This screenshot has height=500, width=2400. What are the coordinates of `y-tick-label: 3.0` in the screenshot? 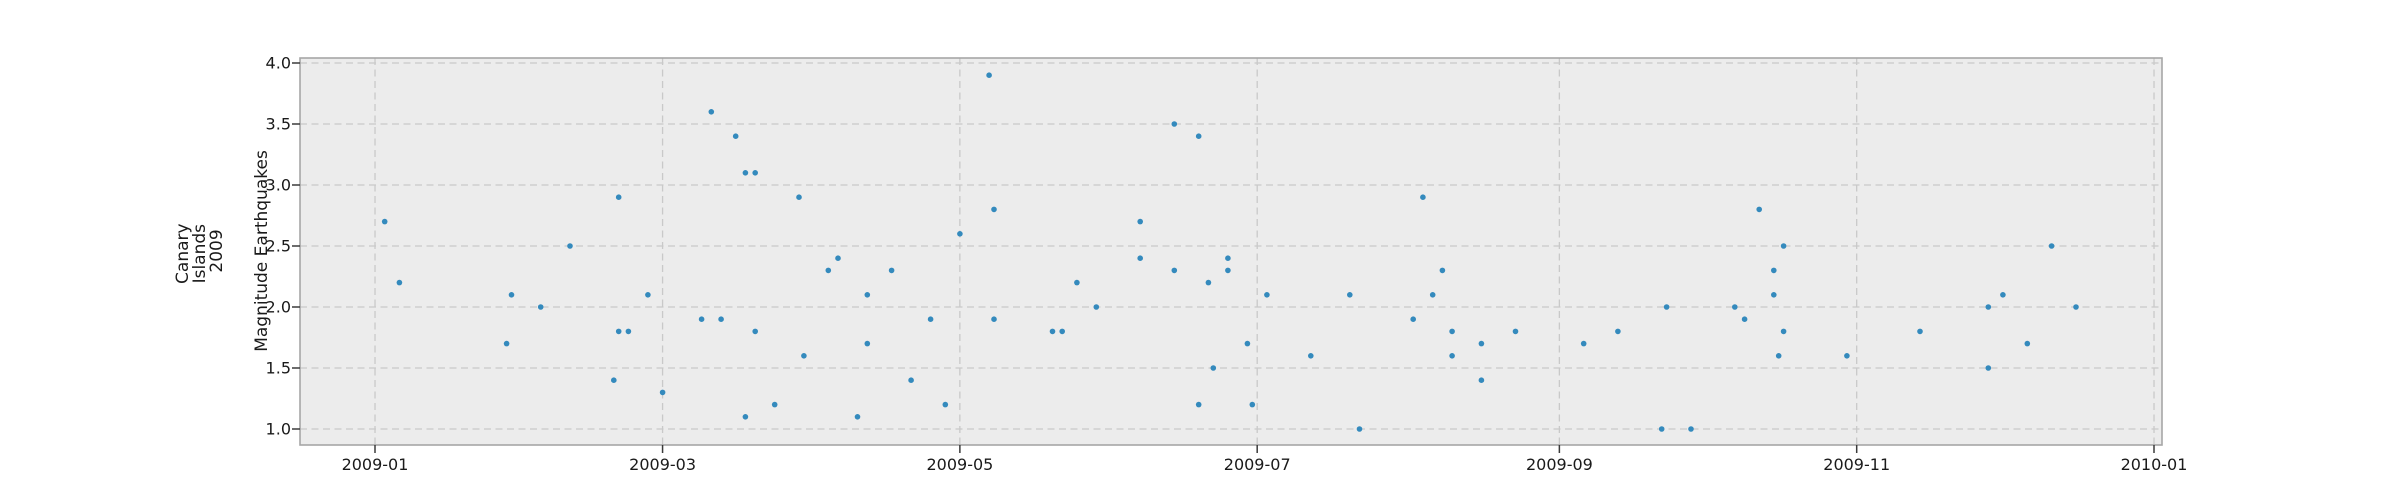 It's located at (278, 185).